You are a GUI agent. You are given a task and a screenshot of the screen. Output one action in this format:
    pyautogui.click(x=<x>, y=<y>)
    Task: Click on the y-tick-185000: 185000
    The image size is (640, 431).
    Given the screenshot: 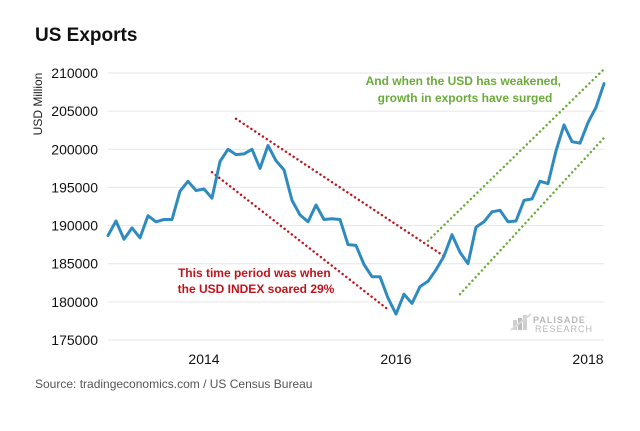 What is the action you would take?
    pyautogui.click(x=74, y=264)
    